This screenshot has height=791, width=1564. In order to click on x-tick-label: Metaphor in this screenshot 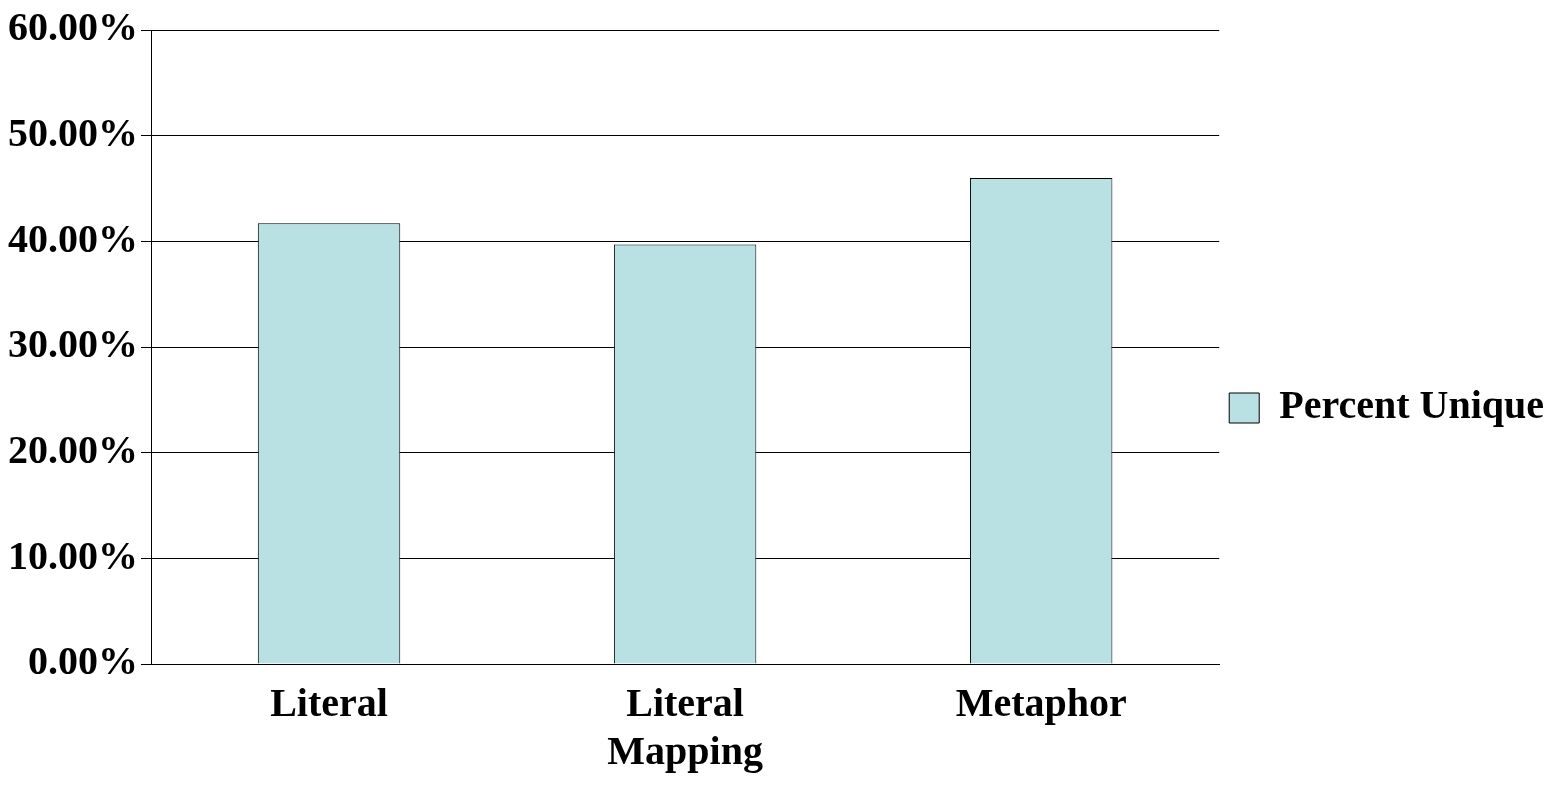, I will do `click(1041, 703)`.